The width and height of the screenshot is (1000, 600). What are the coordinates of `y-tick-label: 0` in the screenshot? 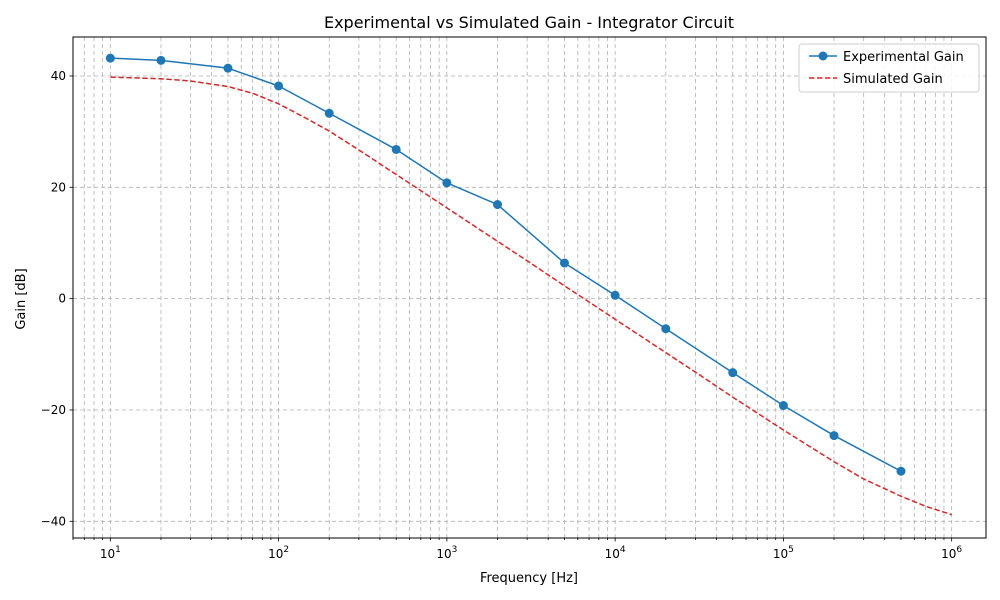 It's located at (62, 299).